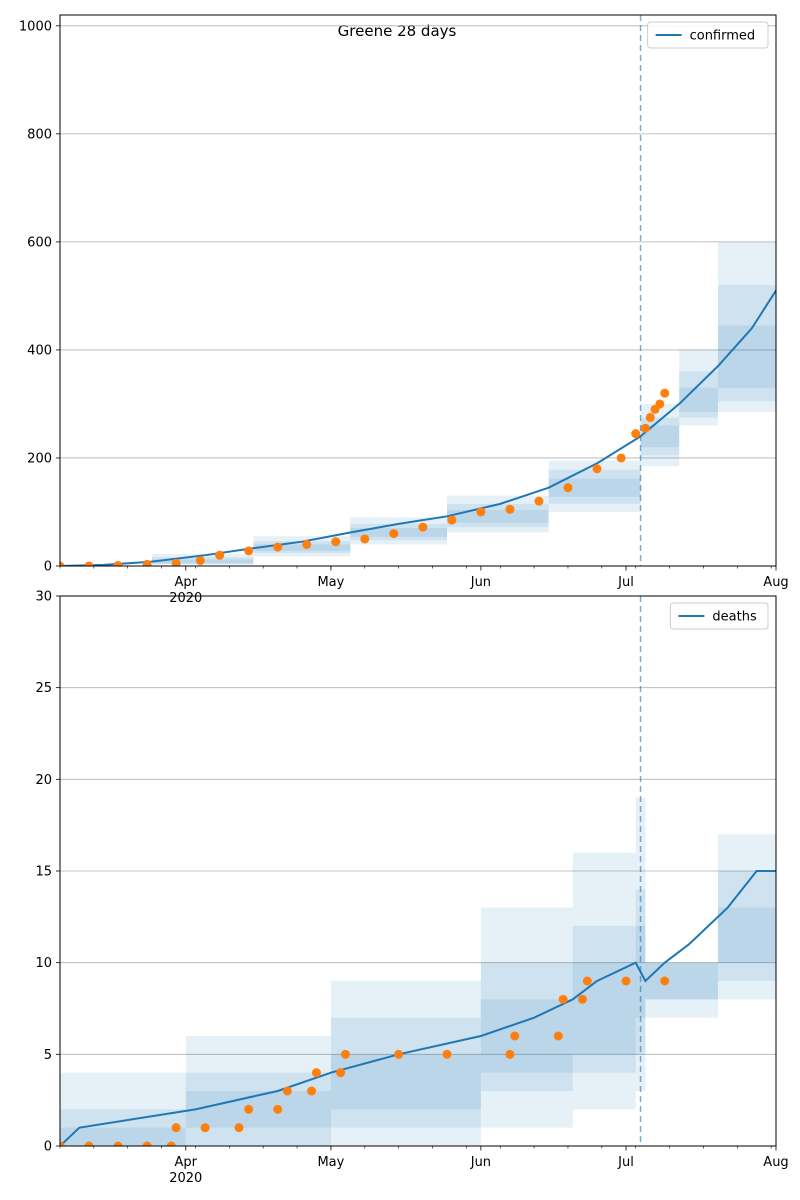 This screenshot has width=800, height=1200. What do you see at coordinates (43, 963) in the screenshot?
I see `y-tick-label: 10` at bounding box center [43, 963].